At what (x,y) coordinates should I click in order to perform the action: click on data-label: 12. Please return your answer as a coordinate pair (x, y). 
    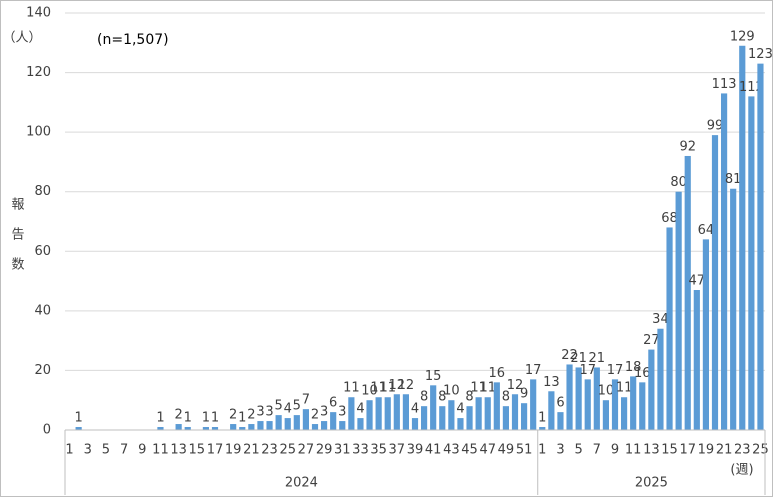
    Looking at the image, I should click on (515, 385).